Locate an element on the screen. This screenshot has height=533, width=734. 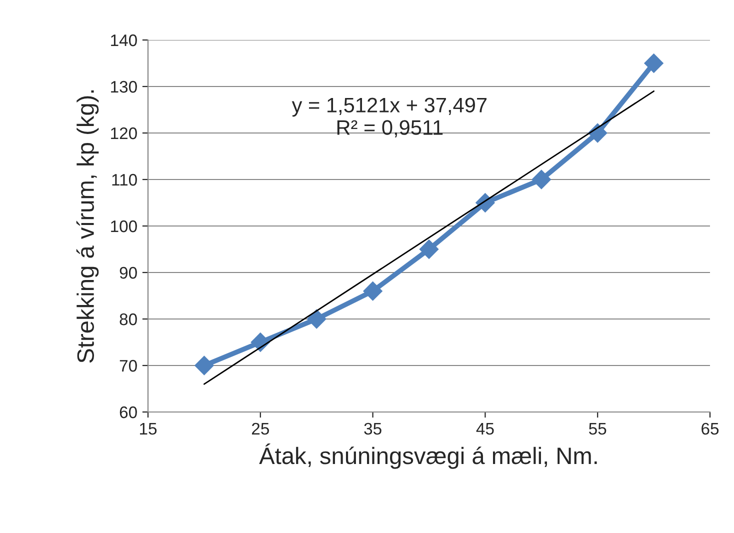
y-tick-label: 130 is located at coordinates (124, 86).